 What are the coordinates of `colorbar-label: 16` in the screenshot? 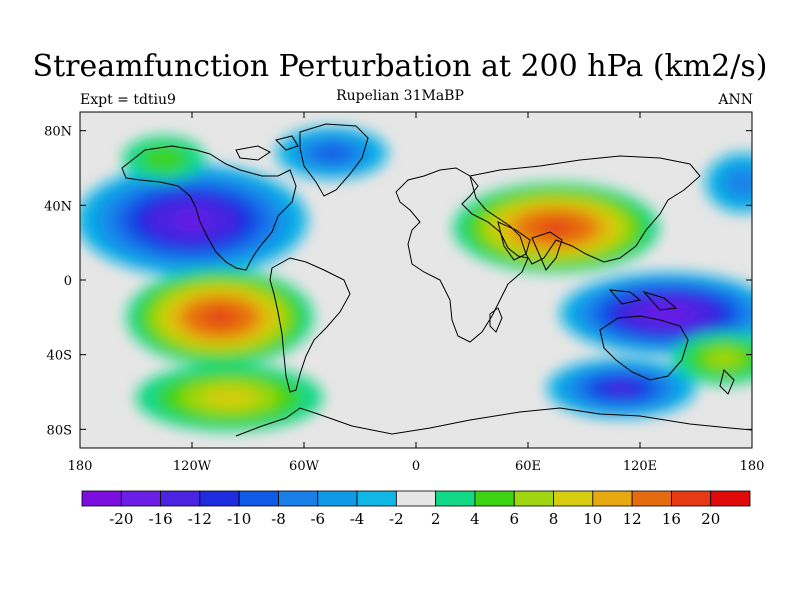 It's located at (671, 519).